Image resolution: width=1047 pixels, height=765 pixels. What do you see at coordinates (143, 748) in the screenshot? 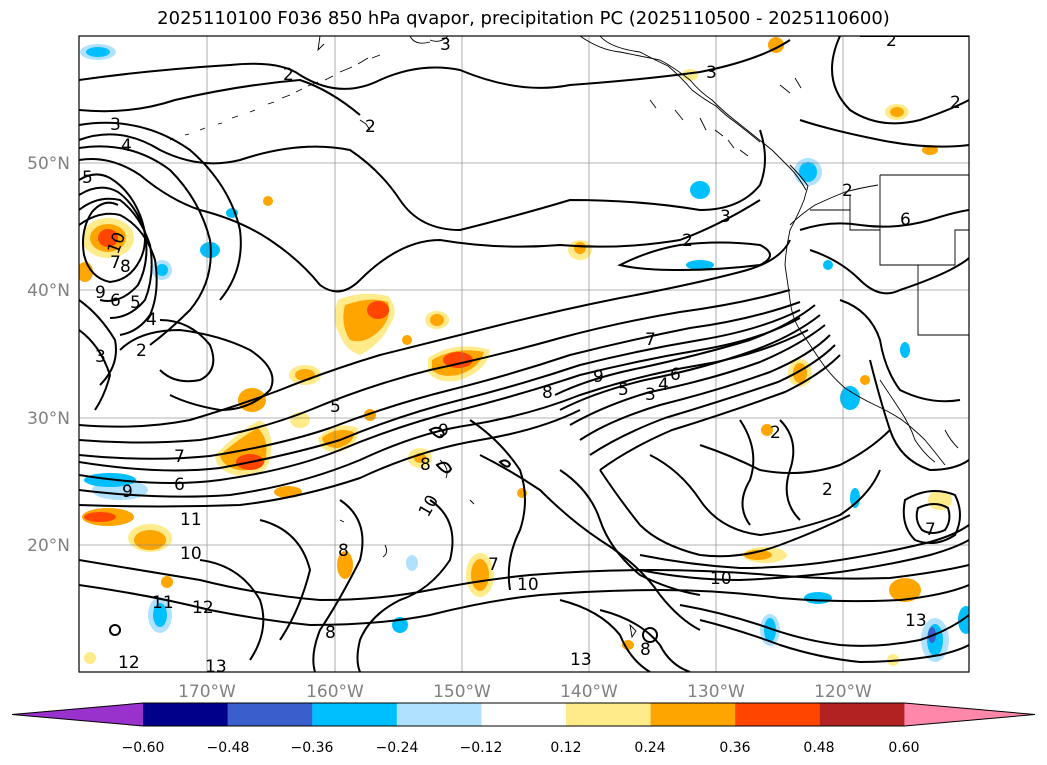
I see `colorbar-tick-label: −0.60` at bounding box center [143, 748].